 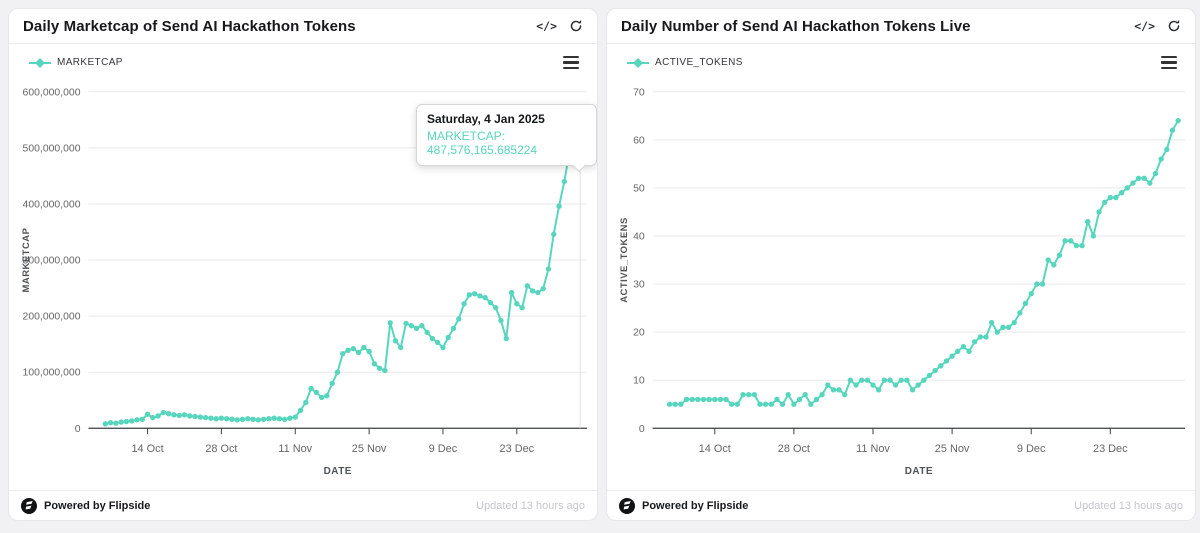 What do you see at coordinates (639, 285) in the screenshot?
I see `svg-text: 30` at bounding box center [639, 285].